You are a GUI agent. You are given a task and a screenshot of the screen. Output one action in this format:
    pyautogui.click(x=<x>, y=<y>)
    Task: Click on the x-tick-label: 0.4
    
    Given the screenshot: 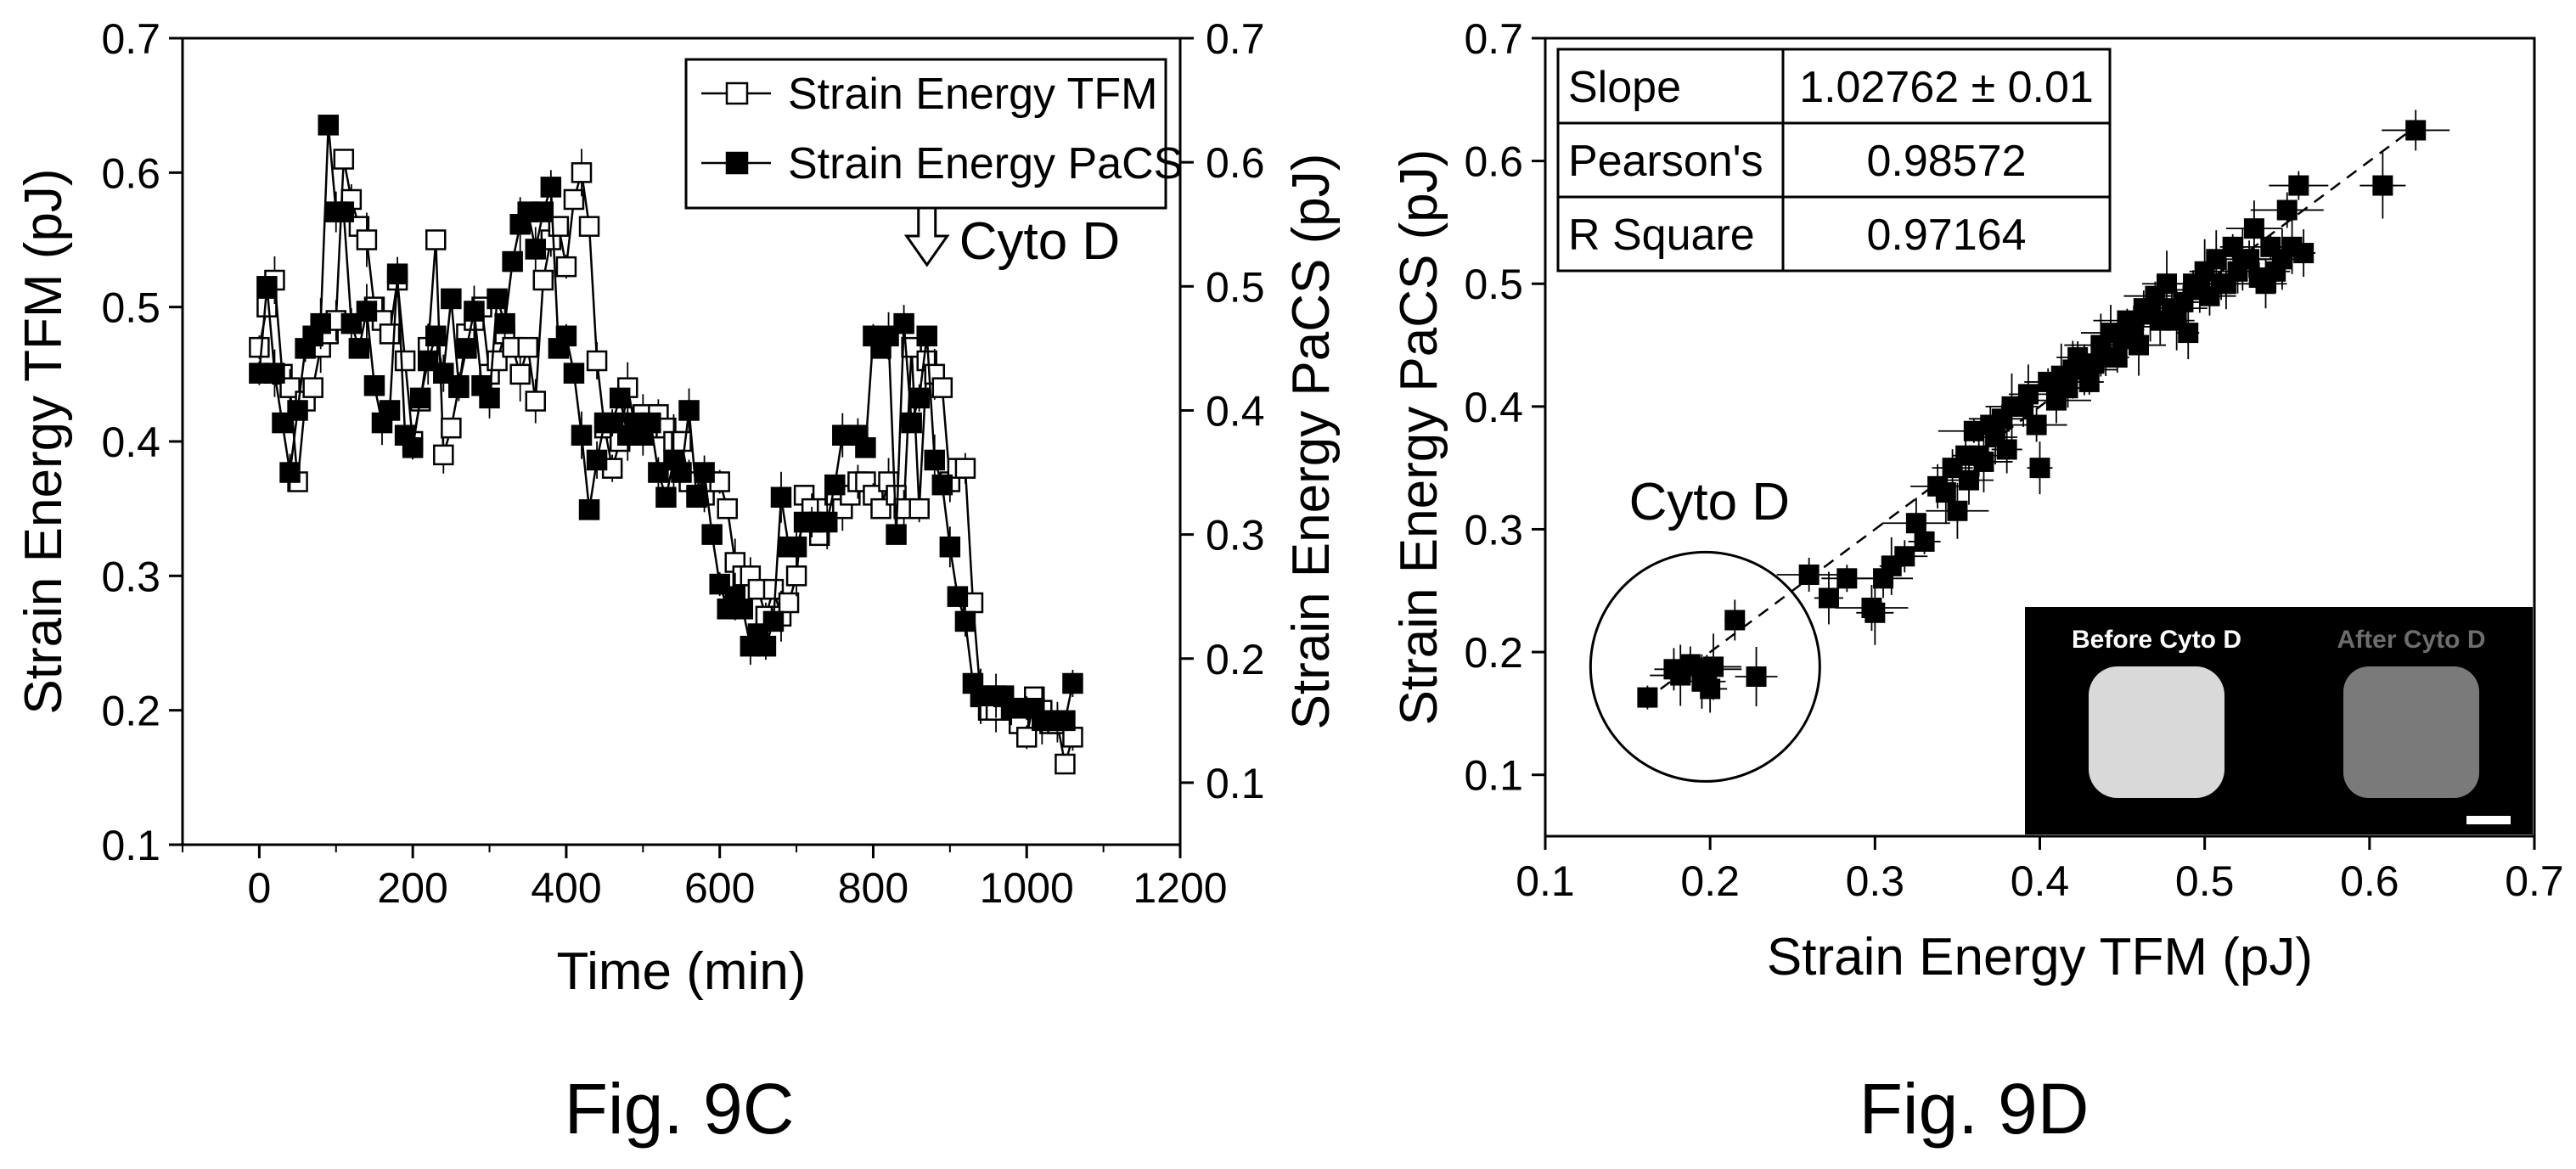 What is the action you would take?
    pyautogui.click(x=2040, y=881)
    